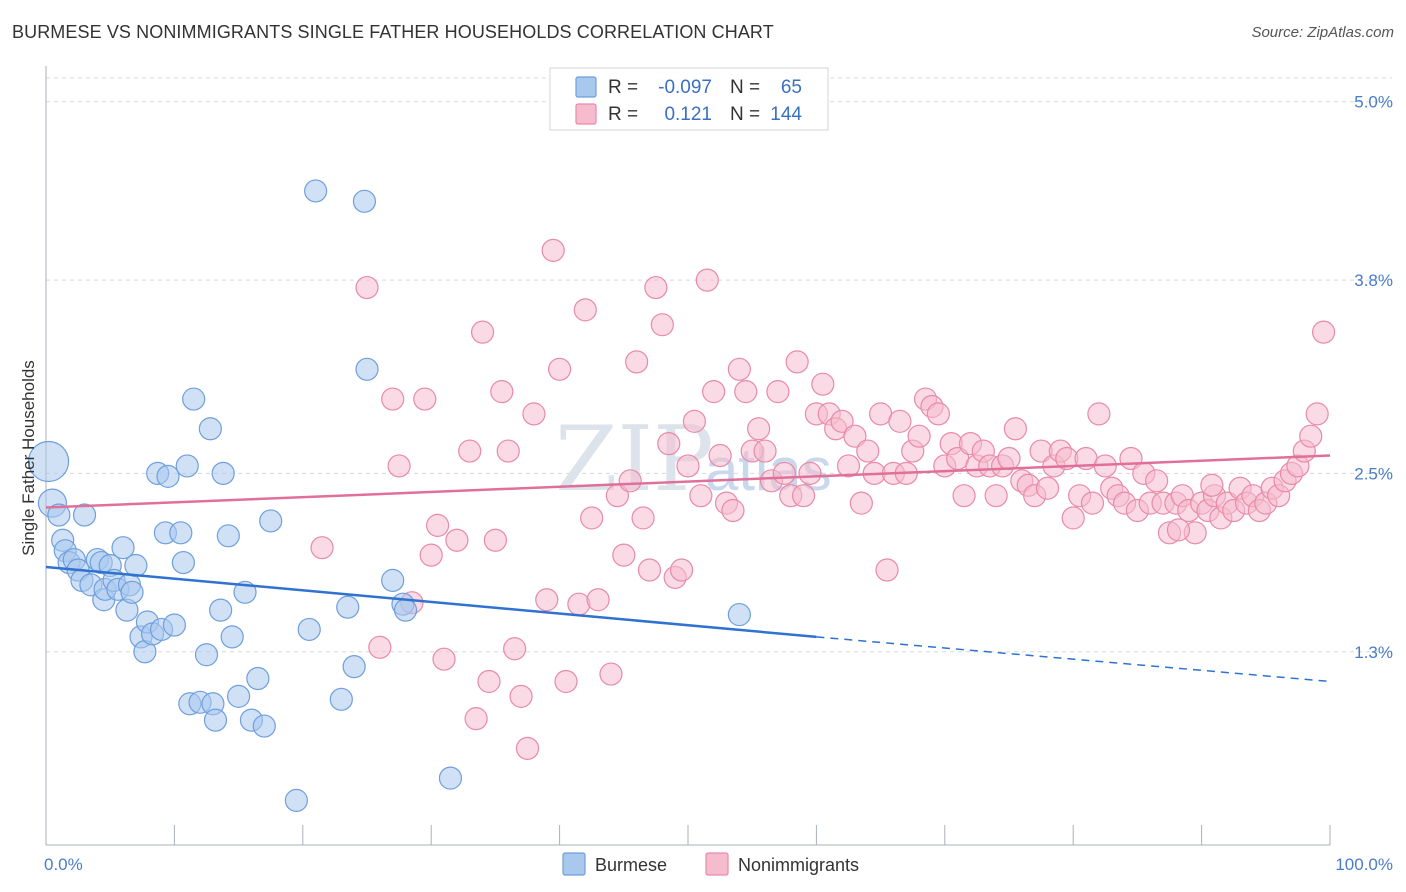  What do you see at coordinates (786, 114) in the screenshot?
I see `legend-n-value-2: 144` at bounding box center [786, 114].